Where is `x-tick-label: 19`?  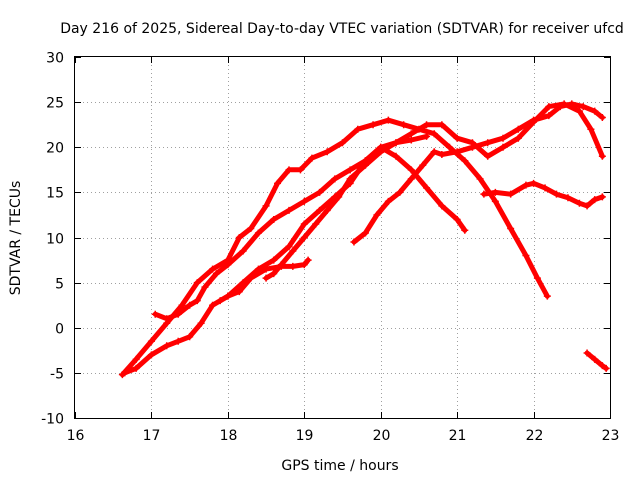 x-tick-label: 19 is located at coordinates (305, 436).